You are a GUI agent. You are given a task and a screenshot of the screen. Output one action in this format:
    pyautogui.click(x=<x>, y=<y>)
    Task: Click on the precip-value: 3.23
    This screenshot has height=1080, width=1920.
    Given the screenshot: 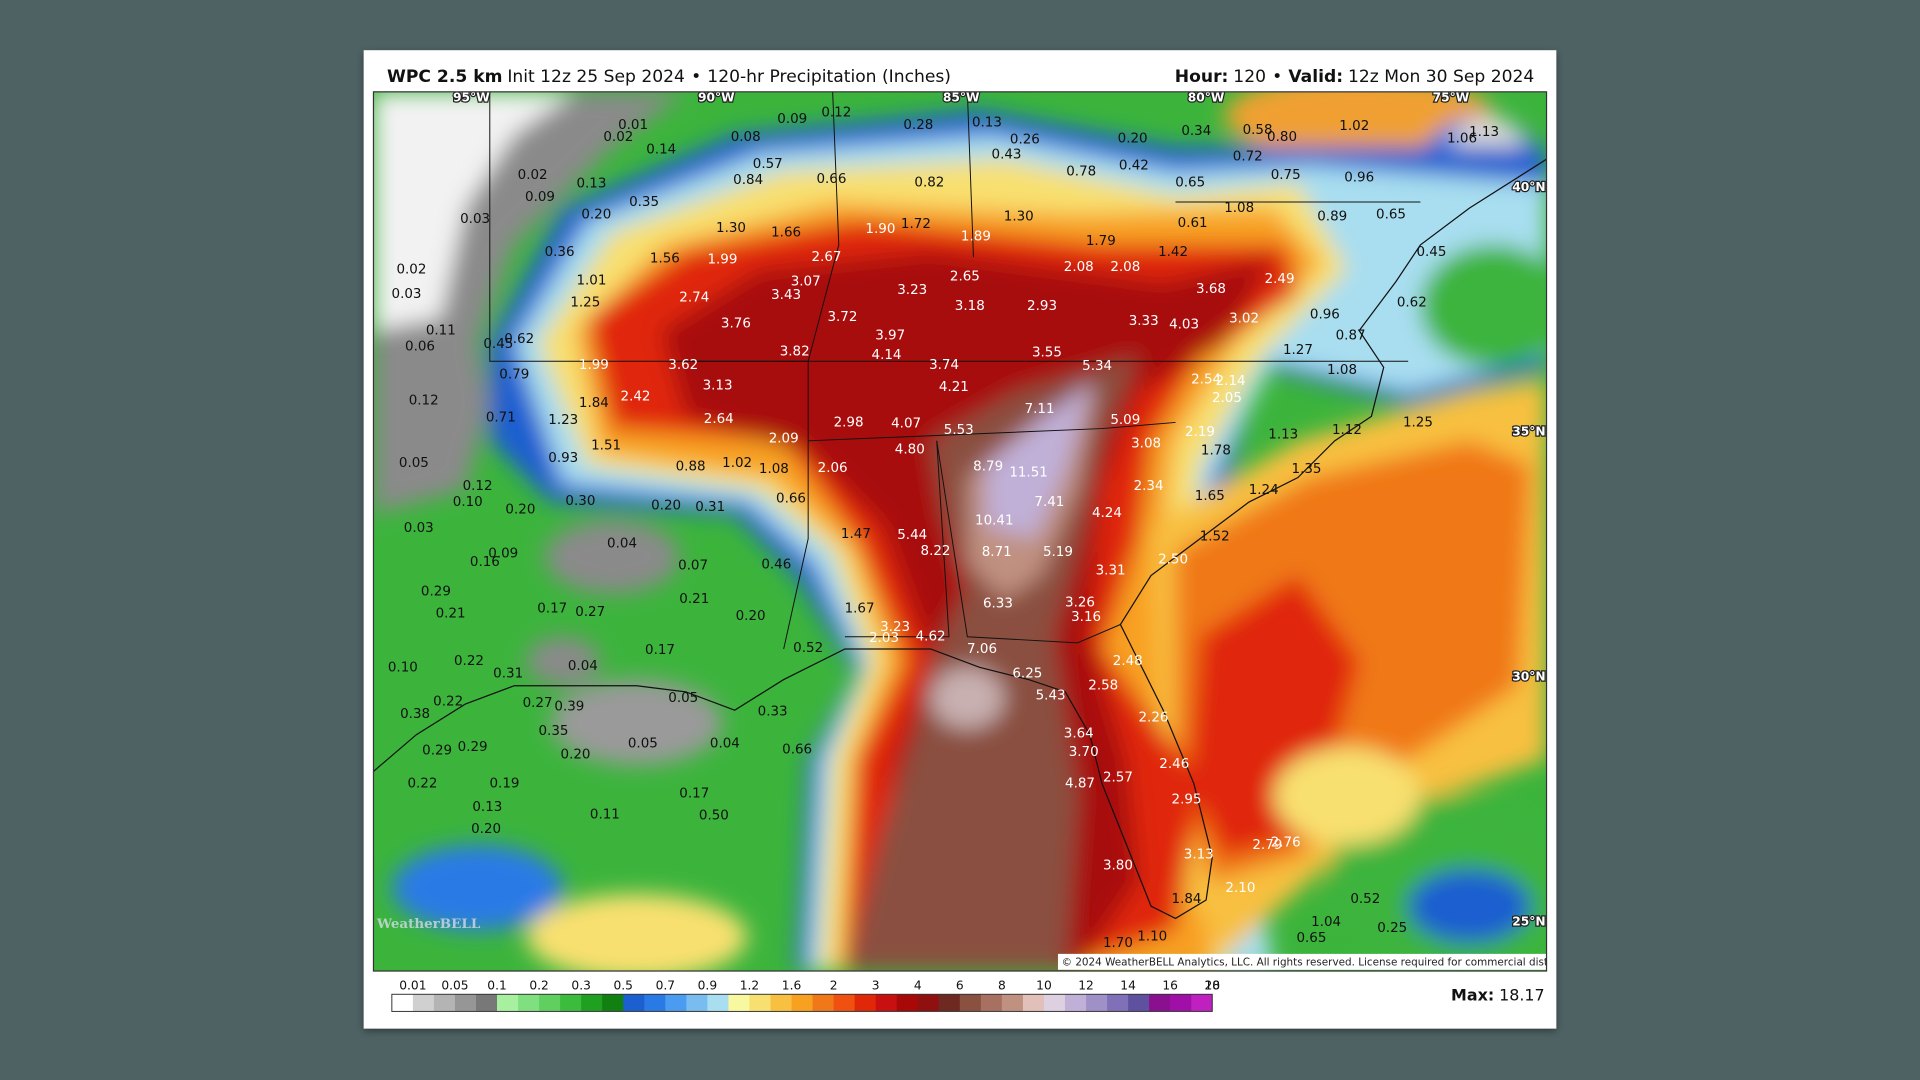 What is the action you would take?
    pyautogui.click(x=912, y=290)
    